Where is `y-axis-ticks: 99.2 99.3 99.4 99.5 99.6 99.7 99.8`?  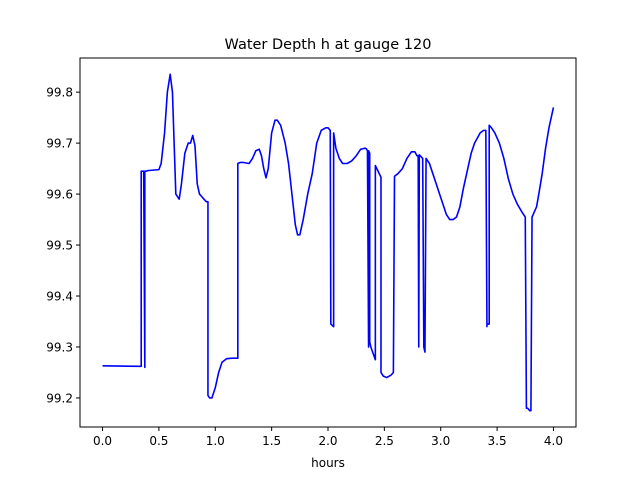
y-axis-ticks: 99.2 99.3 99.4 99.5 99.6 99.7 99.8 is located at coordinates (63, 245).